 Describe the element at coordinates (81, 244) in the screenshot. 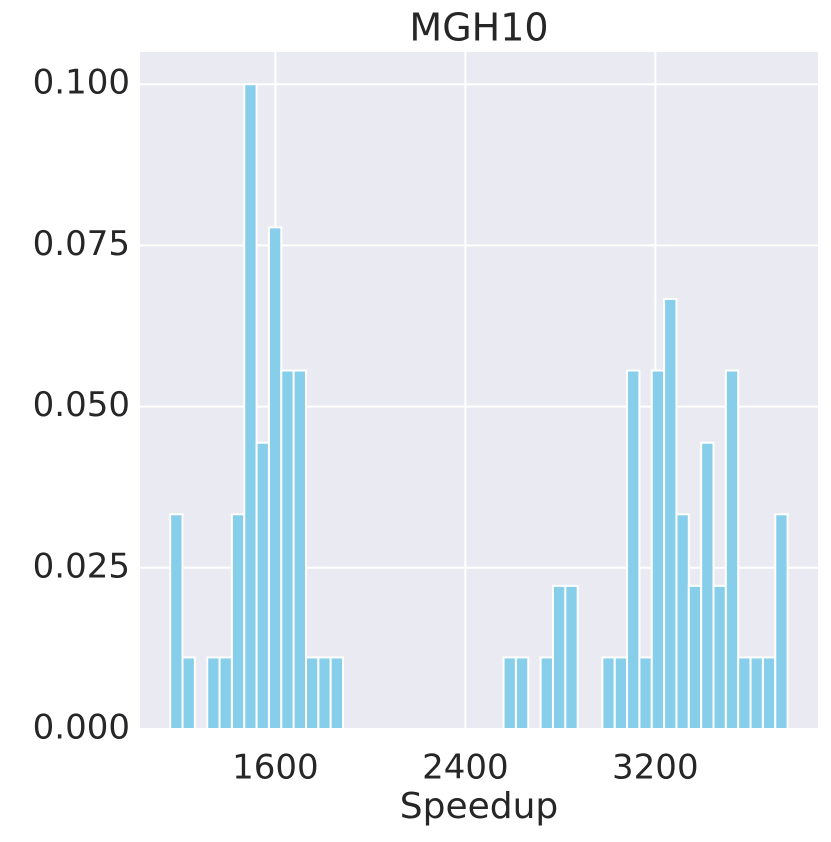

I see `y-tick-label: 0.075` at that location.